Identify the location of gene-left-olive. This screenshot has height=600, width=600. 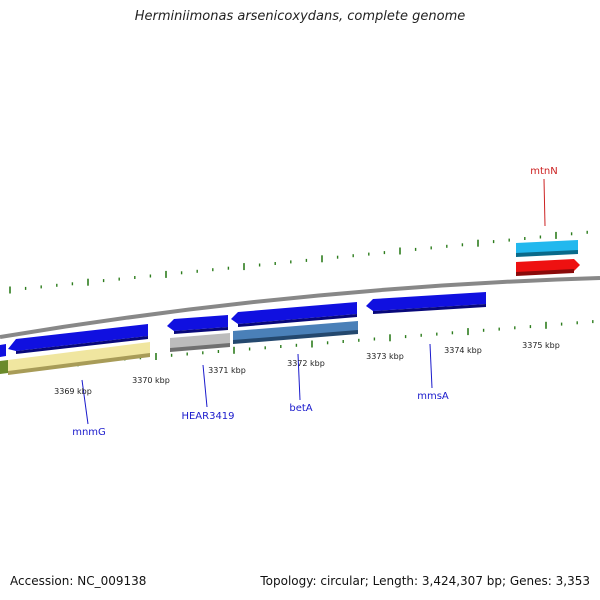
(4, 367).